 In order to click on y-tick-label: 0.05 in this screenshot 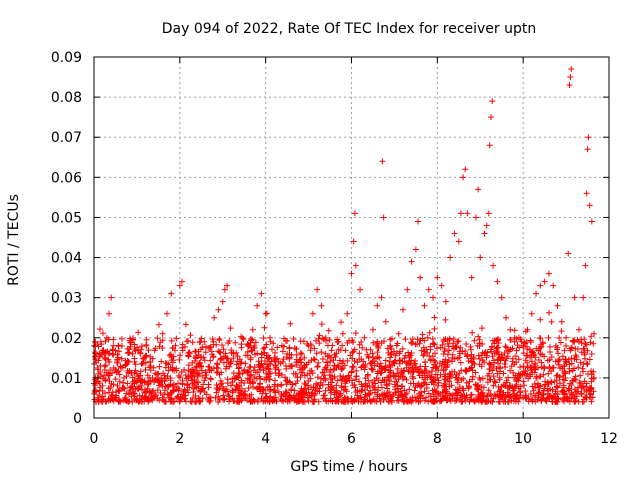, I will do `click(66, 218)`.